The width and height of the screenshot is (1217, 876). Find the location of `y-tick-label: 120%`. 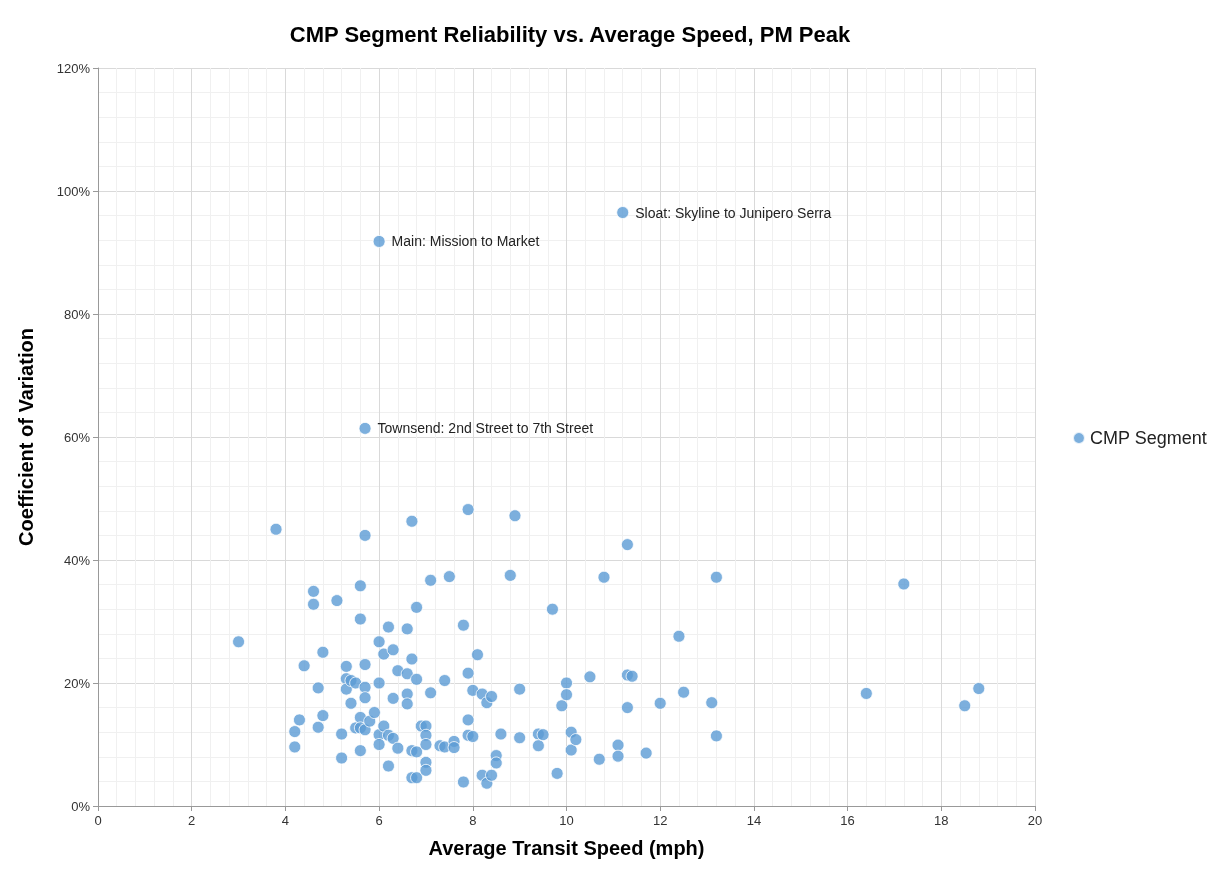

y-tick-label: 120% is located at coordinates (73, 68).